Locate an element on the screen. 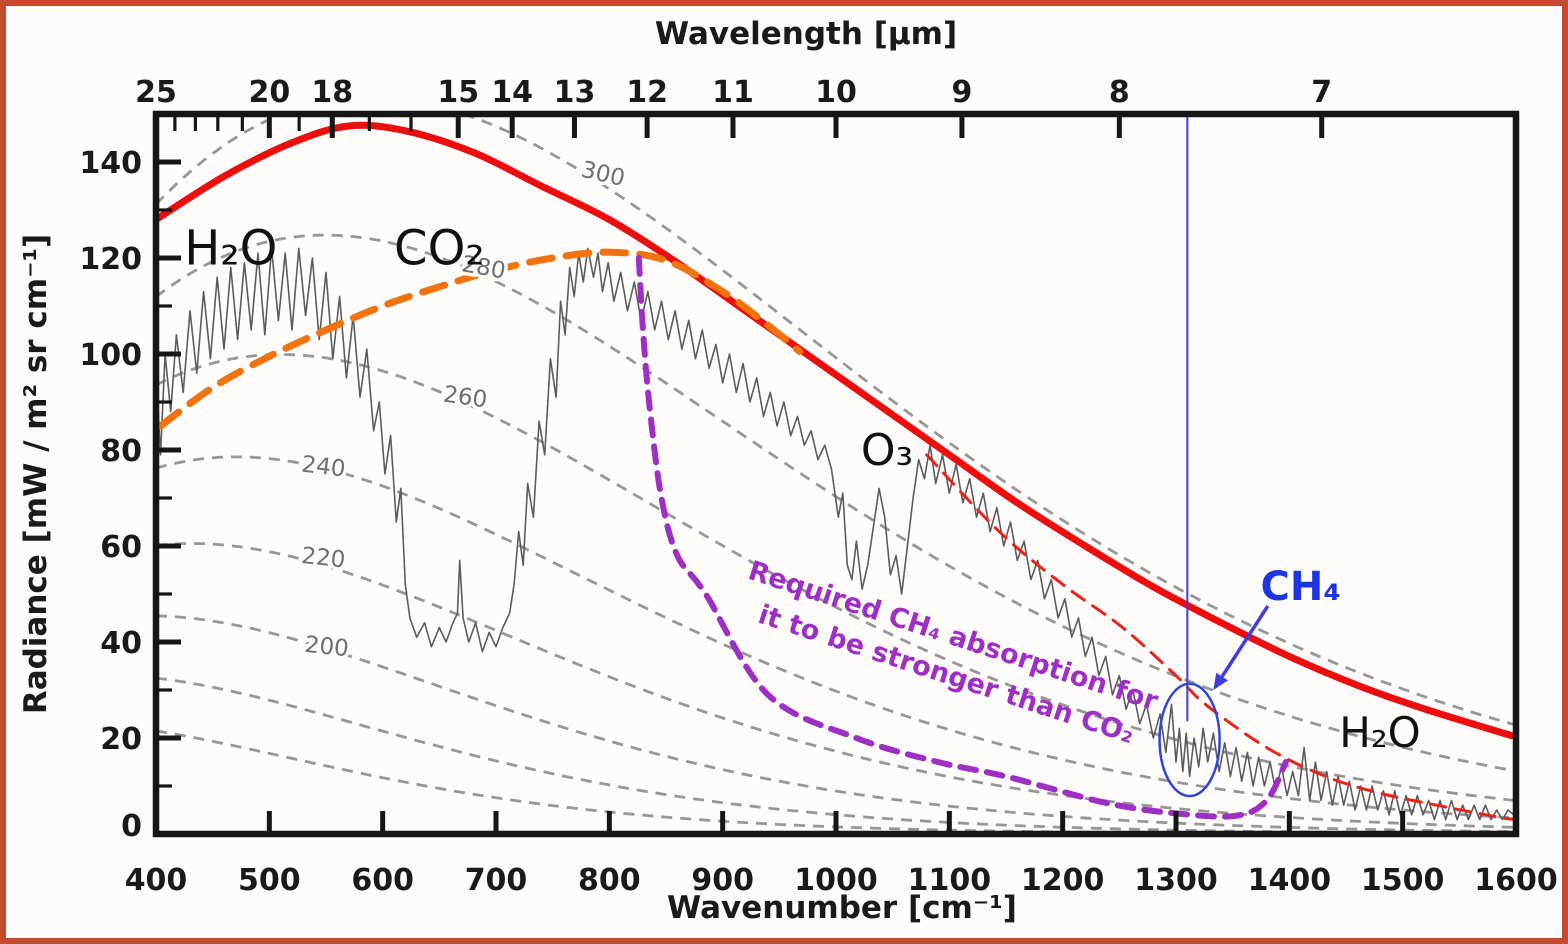  ch4-arrow-shaft is located at coordinates (1245, 641).